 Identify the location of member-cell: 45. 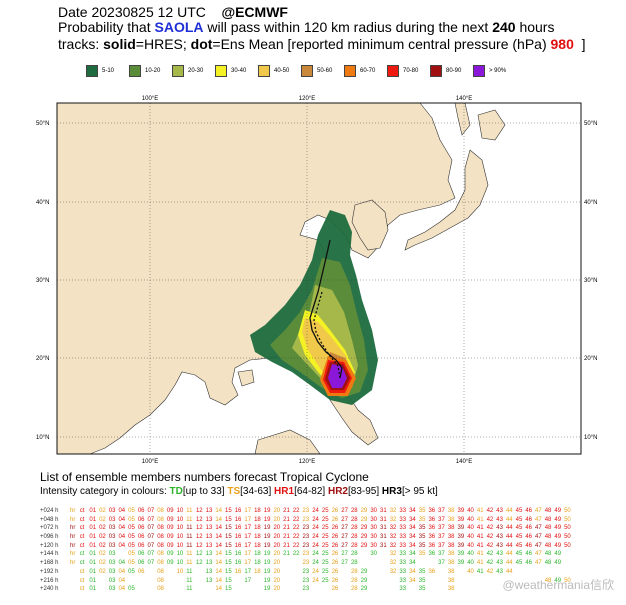
(519, 528).